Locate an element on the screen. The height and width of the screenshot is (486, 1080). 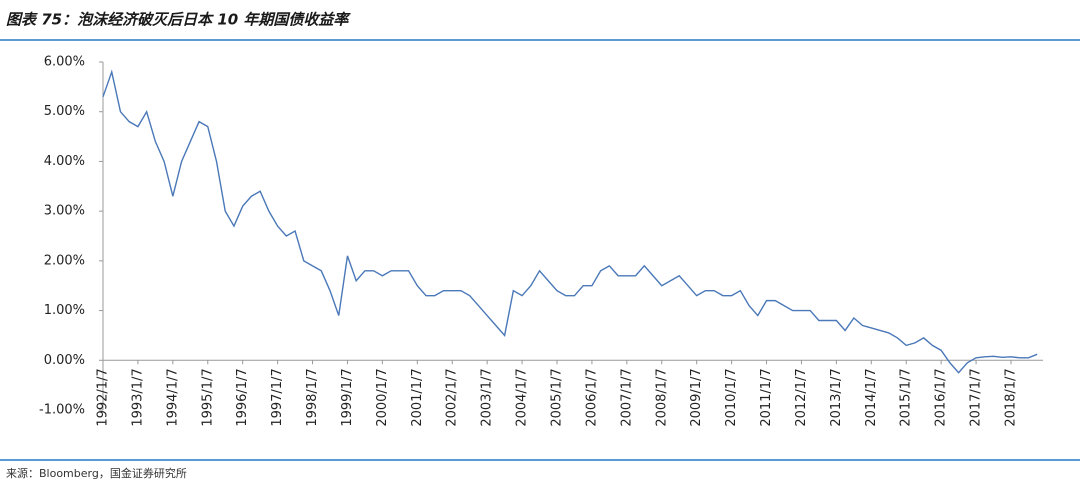
x-tick-label: 2006/1/7 is located at coordinates (591, 397).